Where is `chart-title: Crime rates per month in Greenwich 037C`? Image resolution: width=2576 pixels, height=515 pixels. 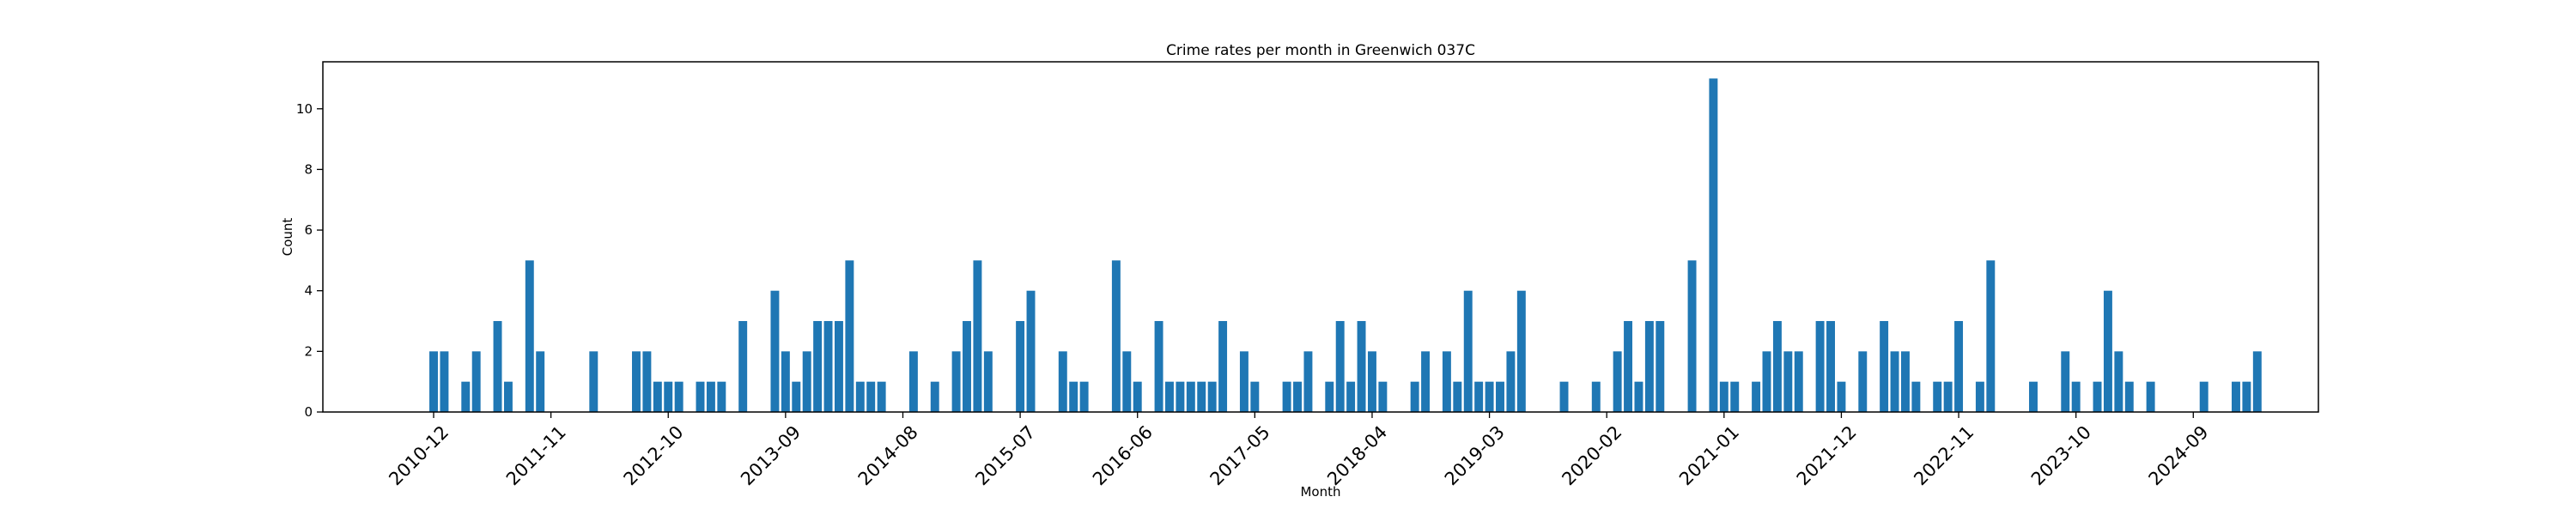 chart-title: Crime rates per month in Greenwich 037C is located at coordinates (1320, 50).